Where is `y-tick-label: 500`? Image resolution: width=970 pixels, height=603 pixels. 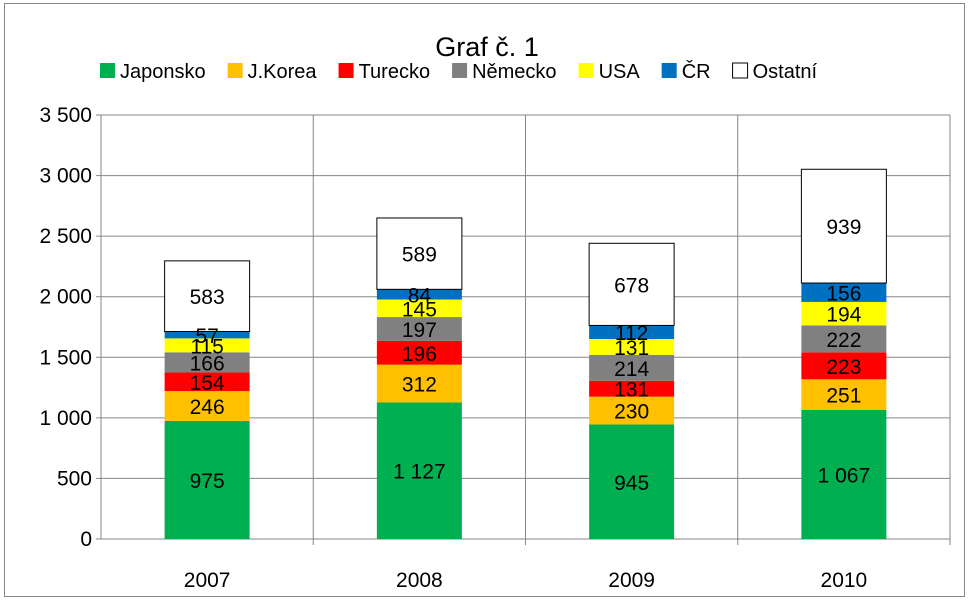 y-tick-label: 500 is located at coordinates (74, 478).